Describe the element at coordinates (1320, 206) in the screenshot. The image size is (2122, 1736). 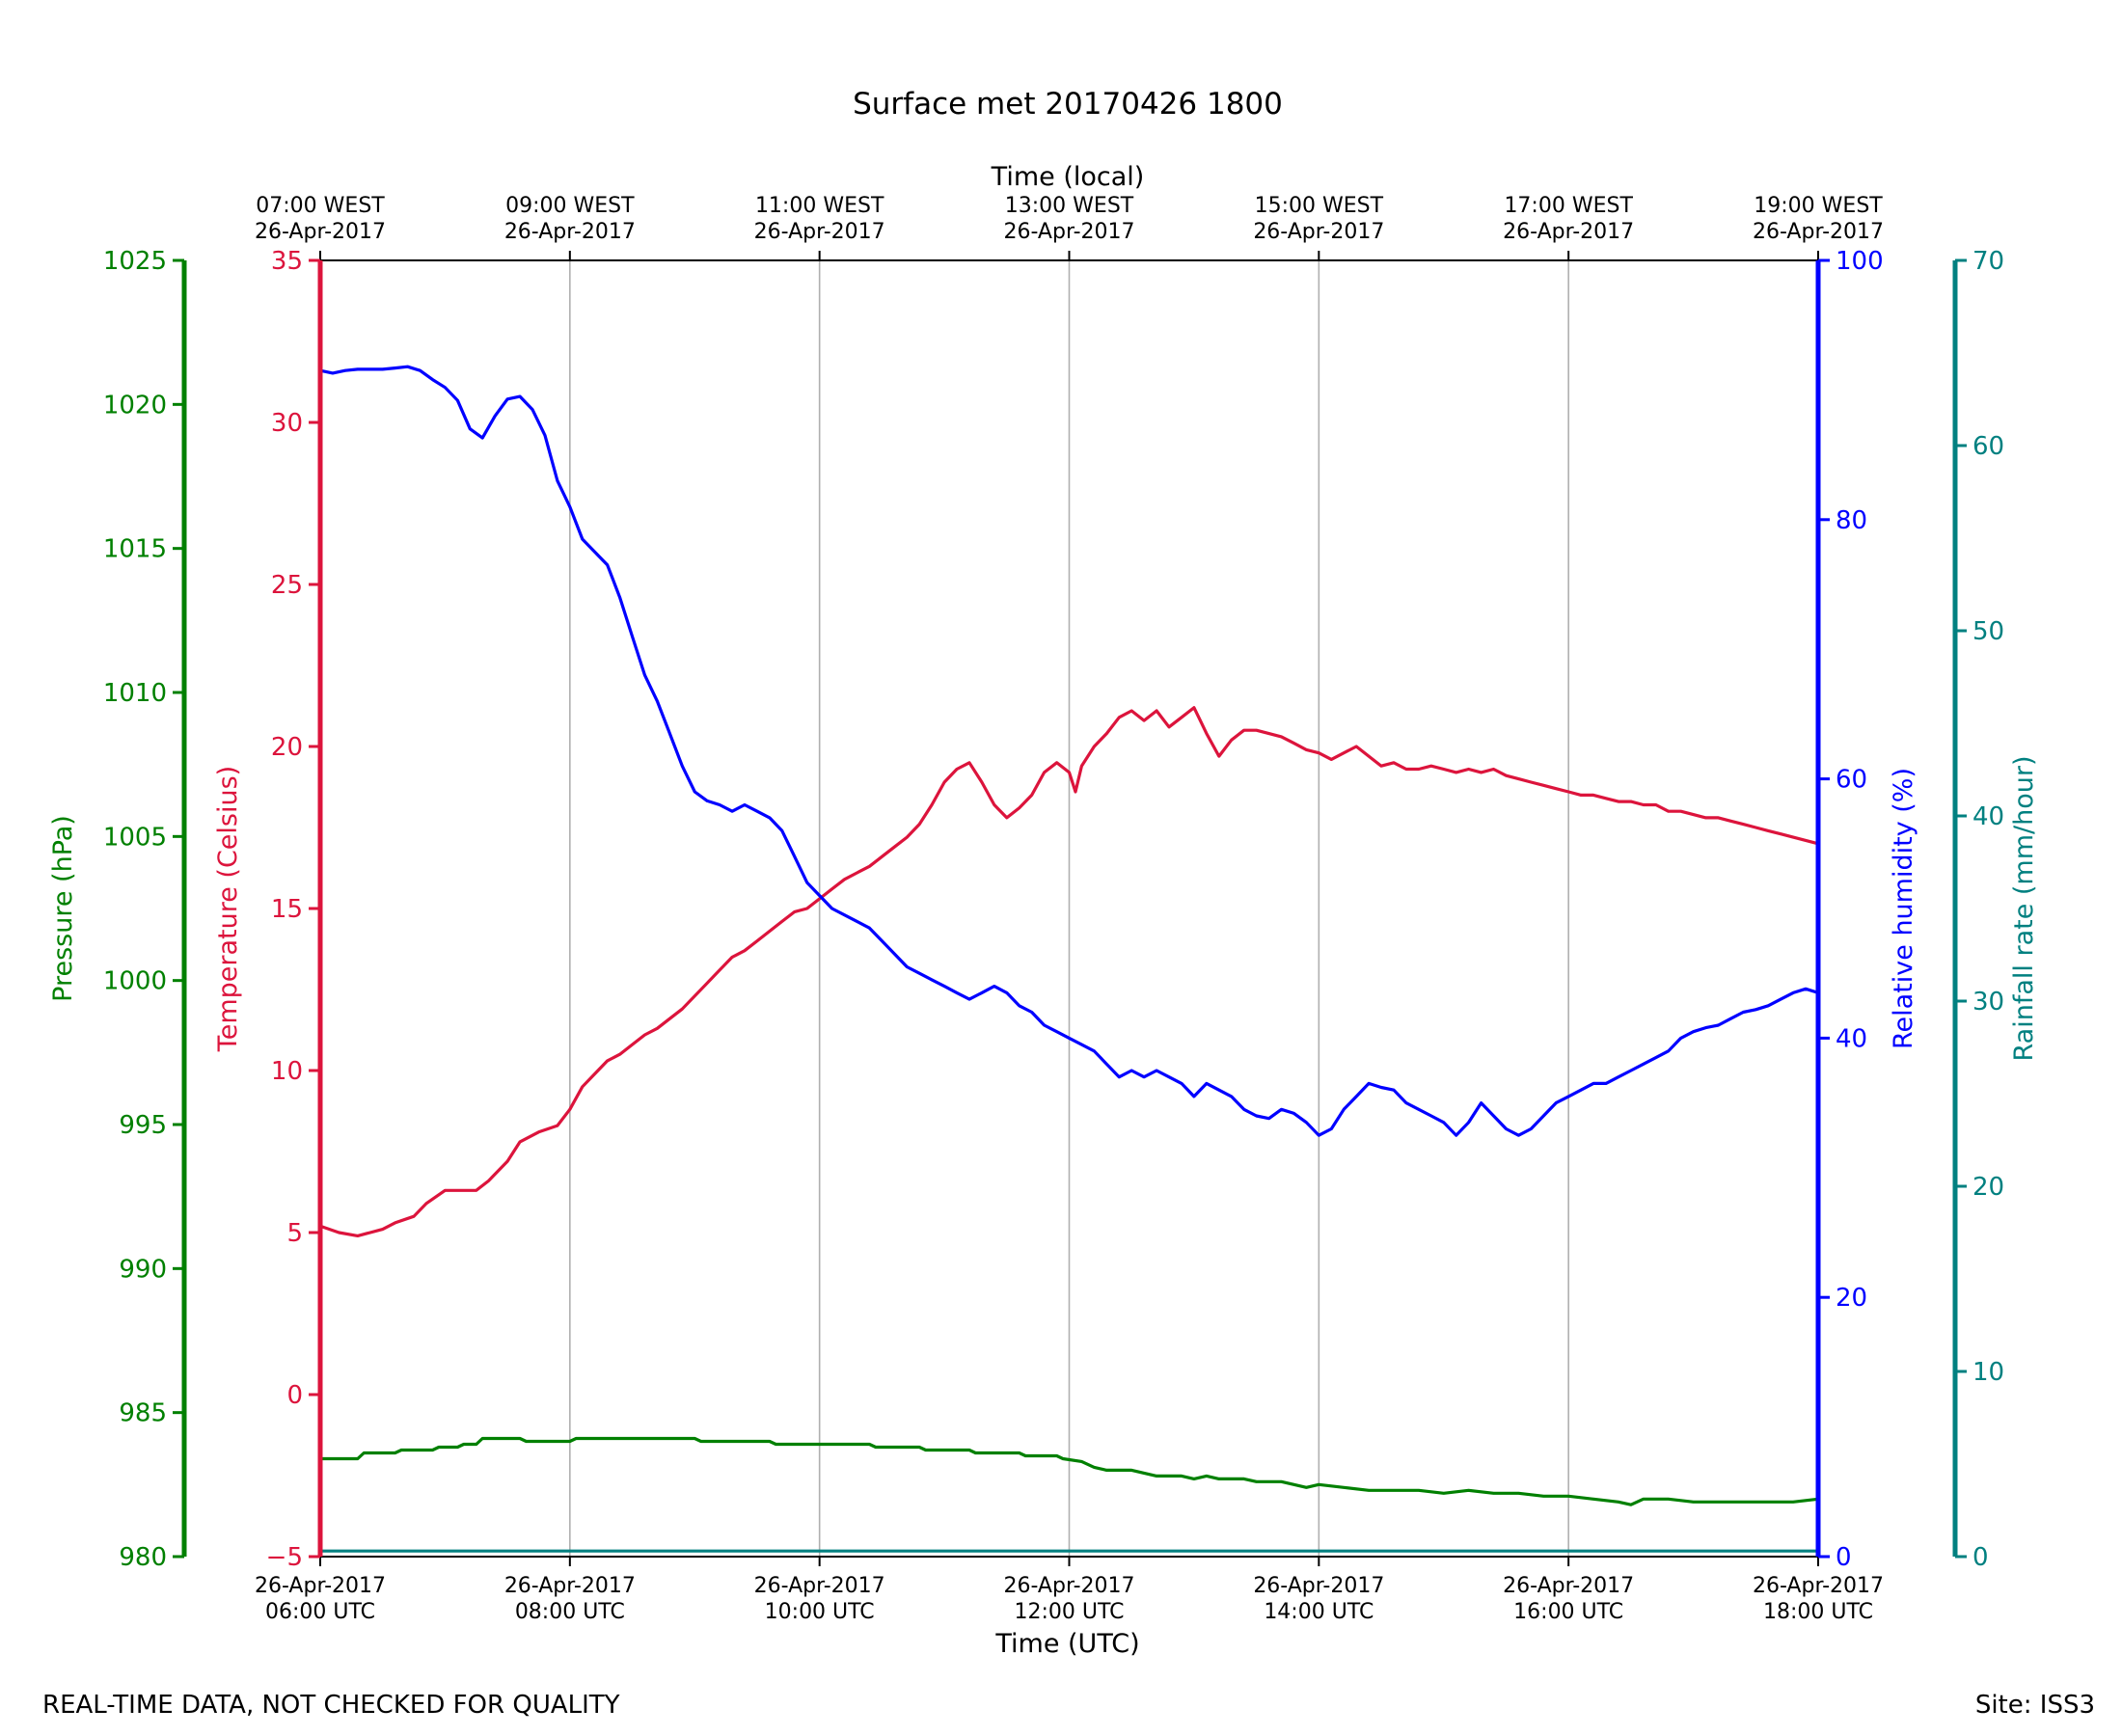
I see `local-tick-time-4: 15:00 WEST` at that location.